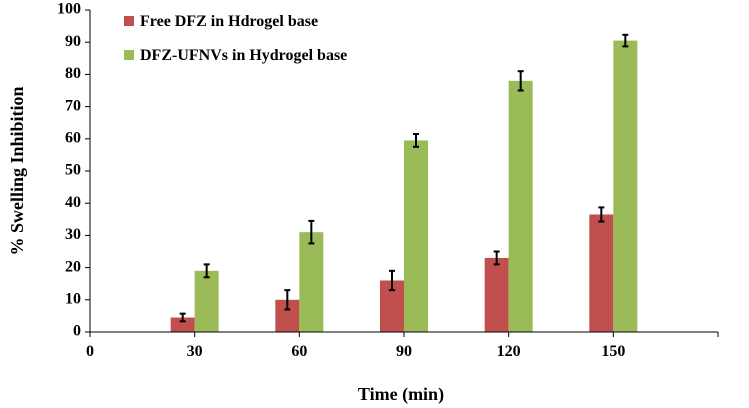  I want to click on y-tick-label-10: 10, so click(73, 298).